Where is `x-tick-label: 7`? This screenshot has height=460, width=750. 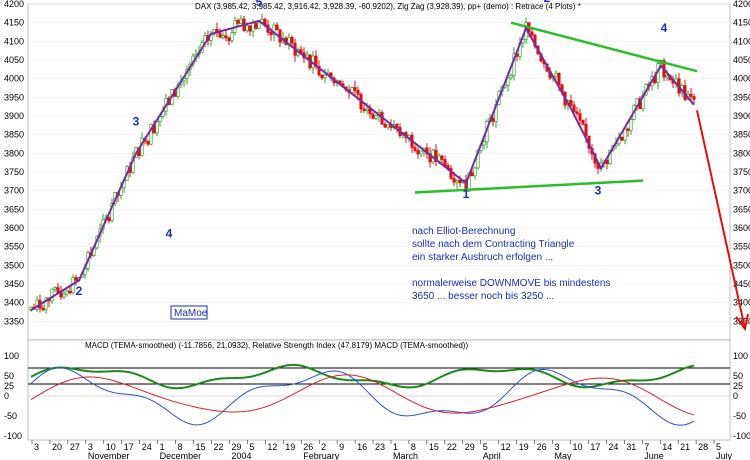 x-tick-label: 7 is located at coordinates (646, 447).